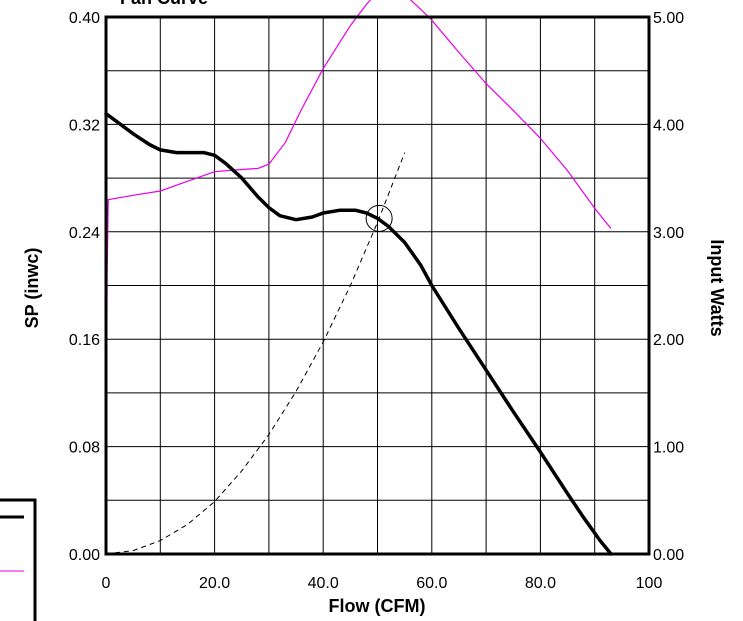 This screenshot has width=743, height=621. What do you see at coordinates (540, 583) in the screenshot?
I see `x-tick-label: 80.0` at bounding box center [540, 583].